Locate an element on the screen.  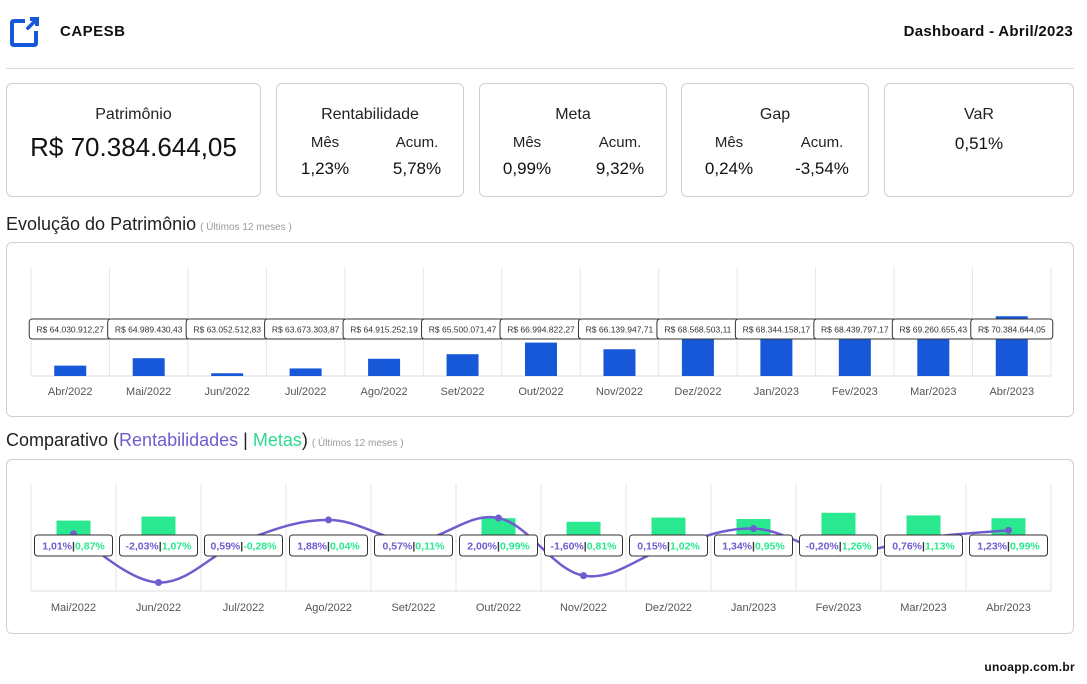
data-label-text: -2,03%|1,07% is located at coordinates (158, 547).